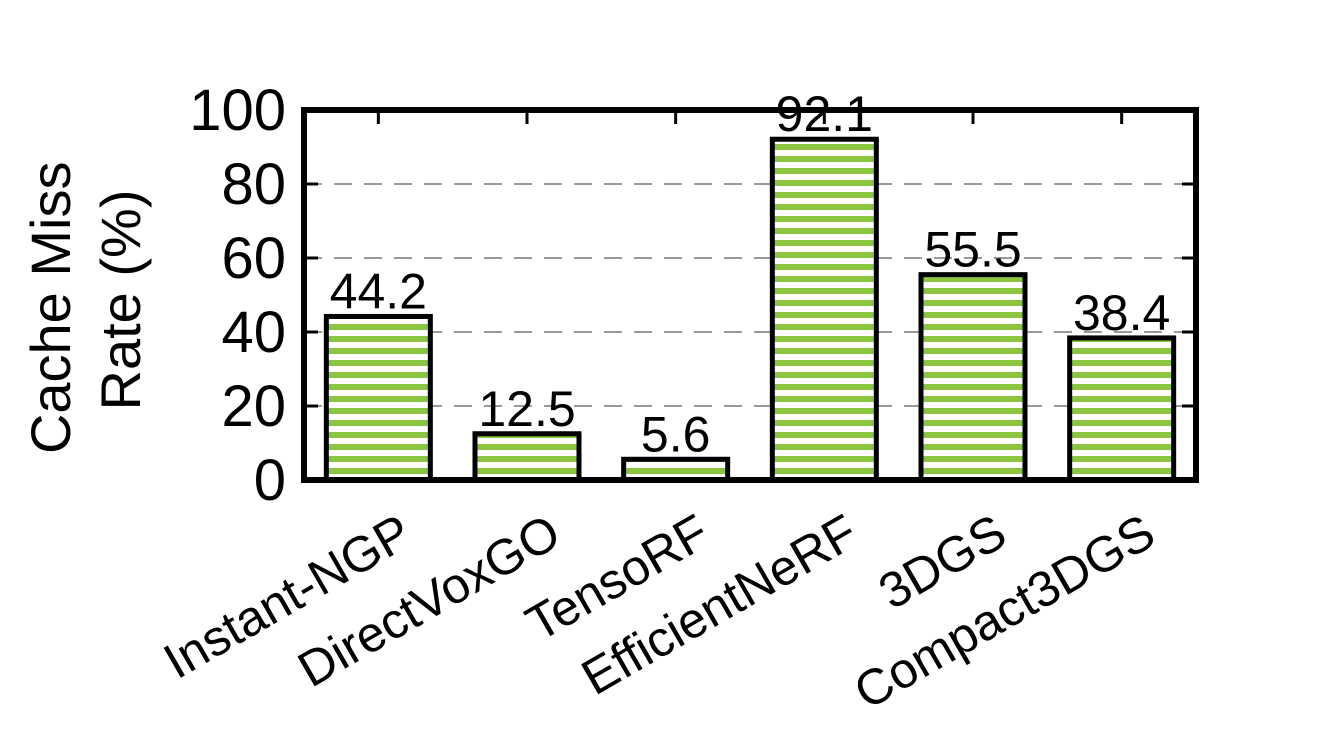 This screenshot has height=738, width=1329. What do you see at coordinates (972, 250) in the screenshot?
I see `value-label: 55.5` at bounding box center [972, 250].